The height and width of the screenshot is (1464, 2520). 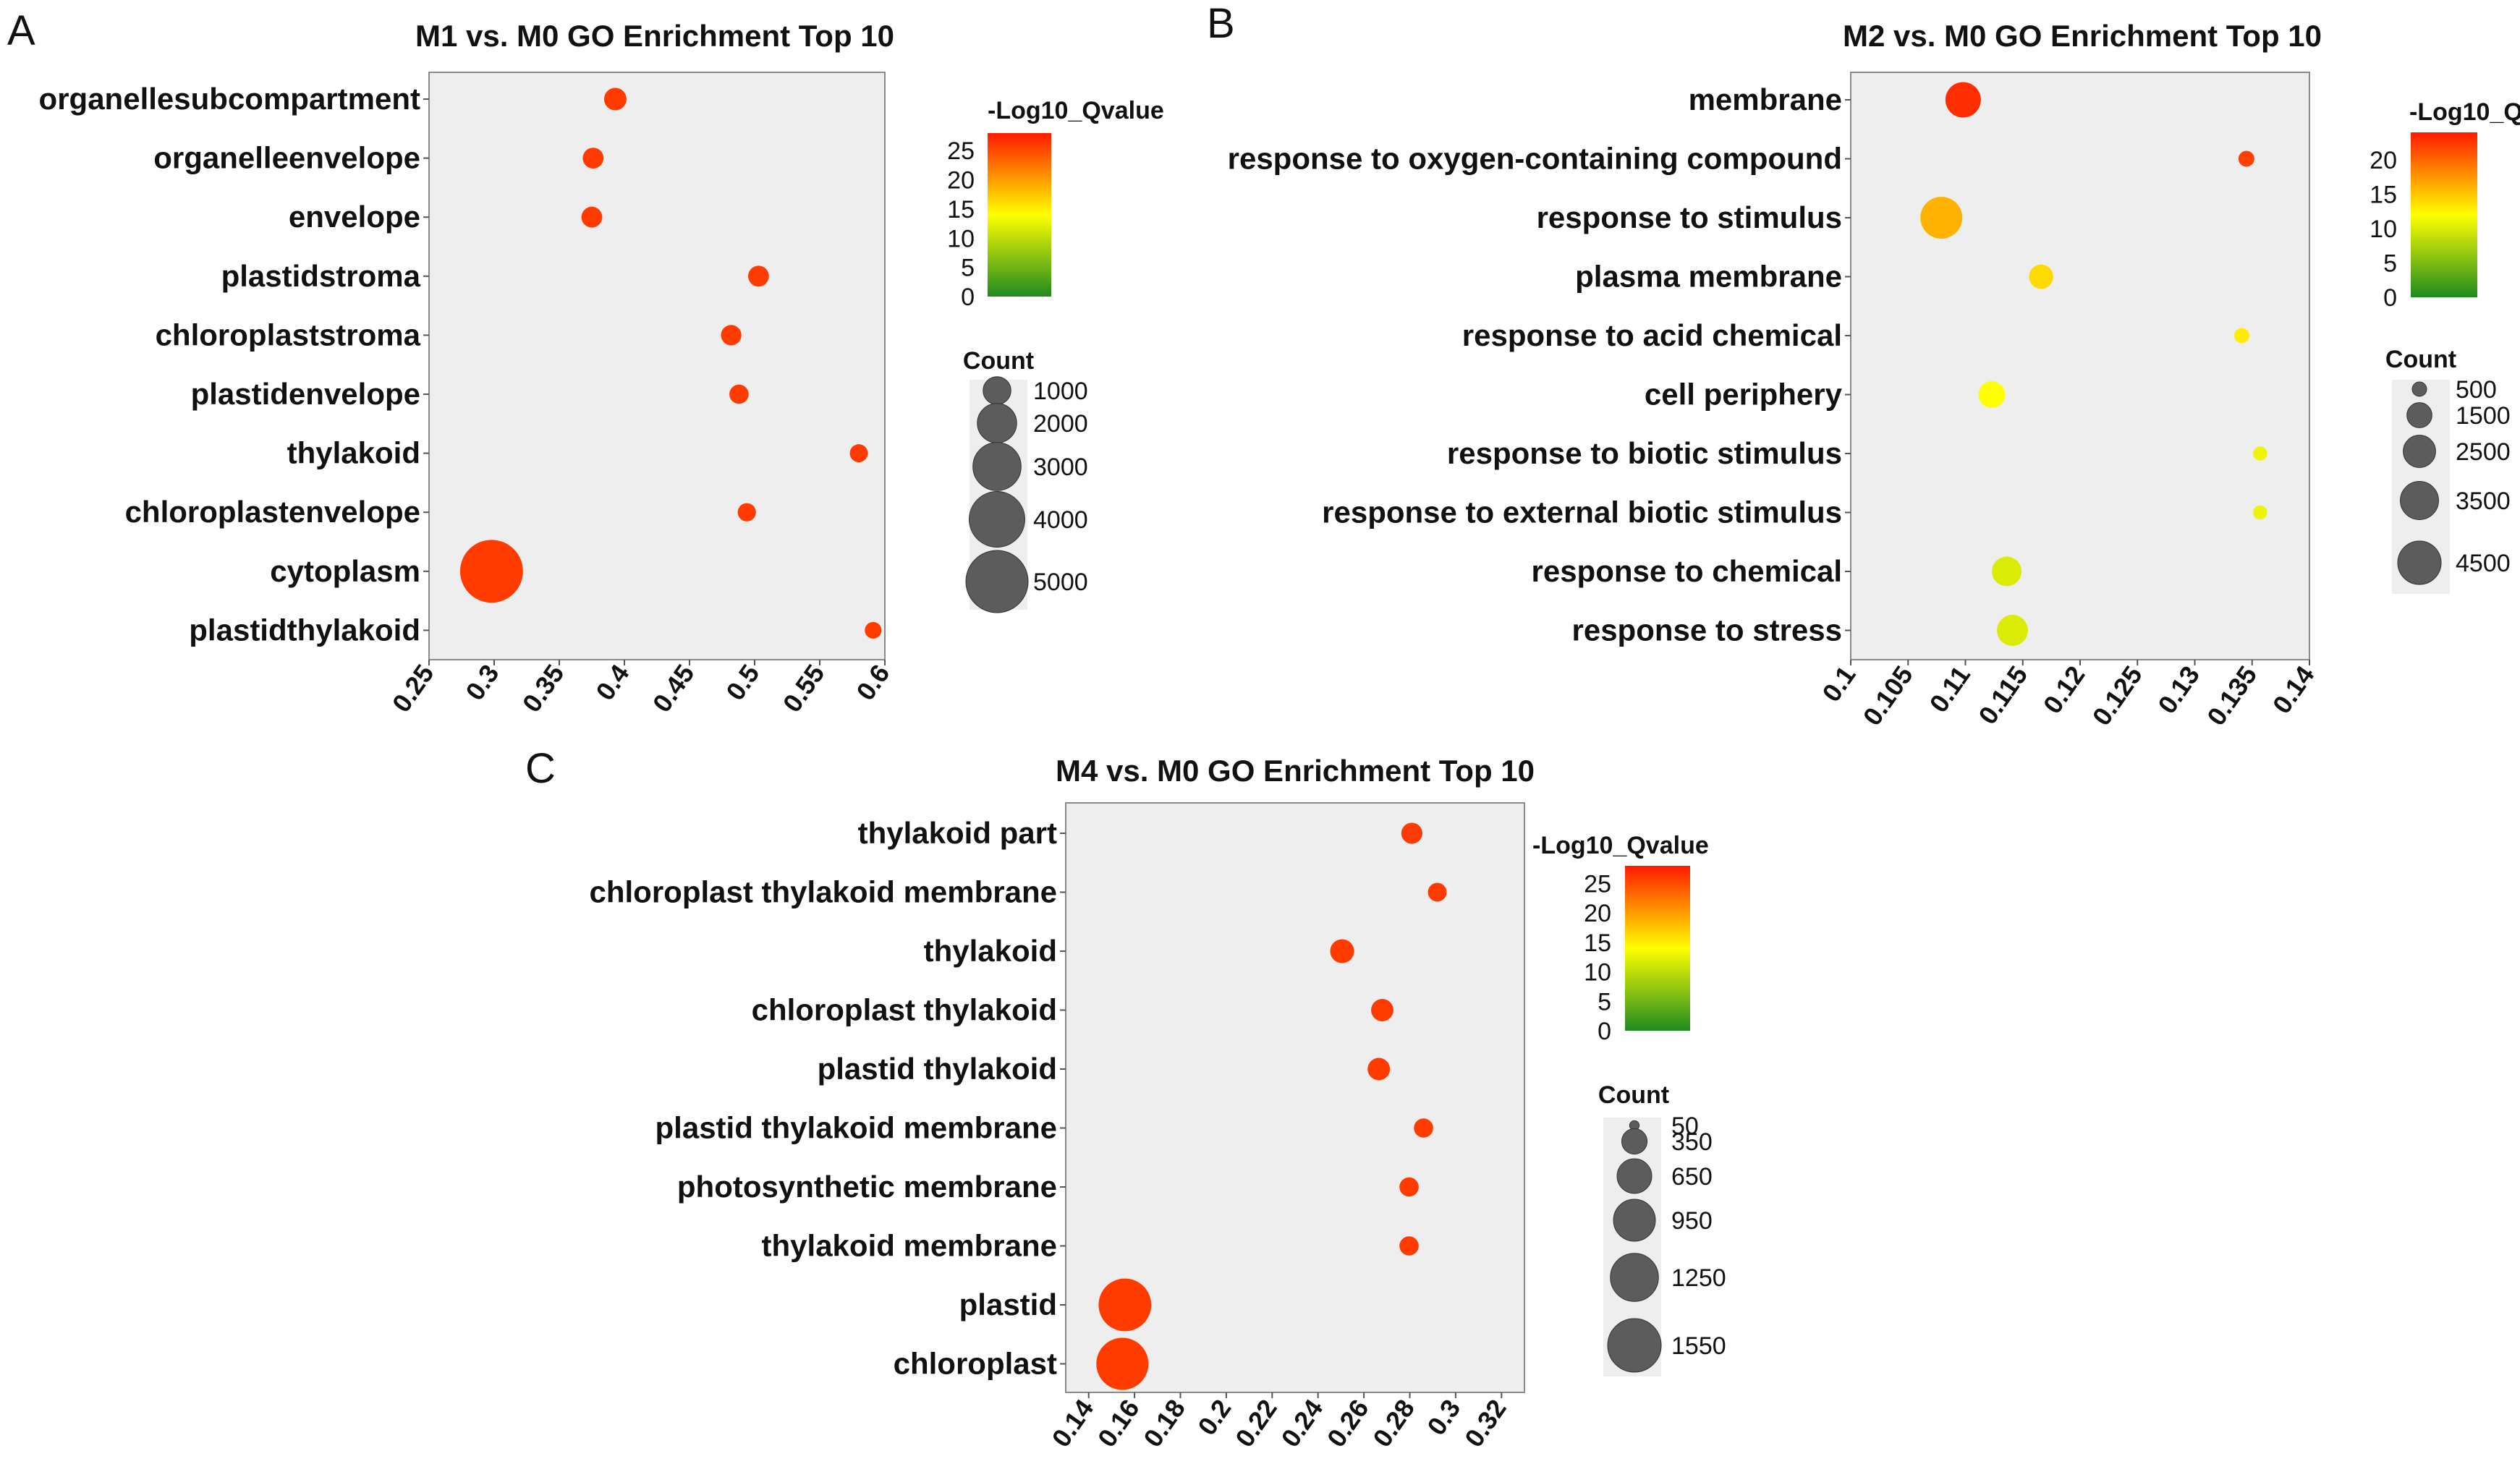 What do you see at coordinates (286, 158) in the screenshot?
I see `category-label: organelleenvelope` at bounding box center [286, 158].